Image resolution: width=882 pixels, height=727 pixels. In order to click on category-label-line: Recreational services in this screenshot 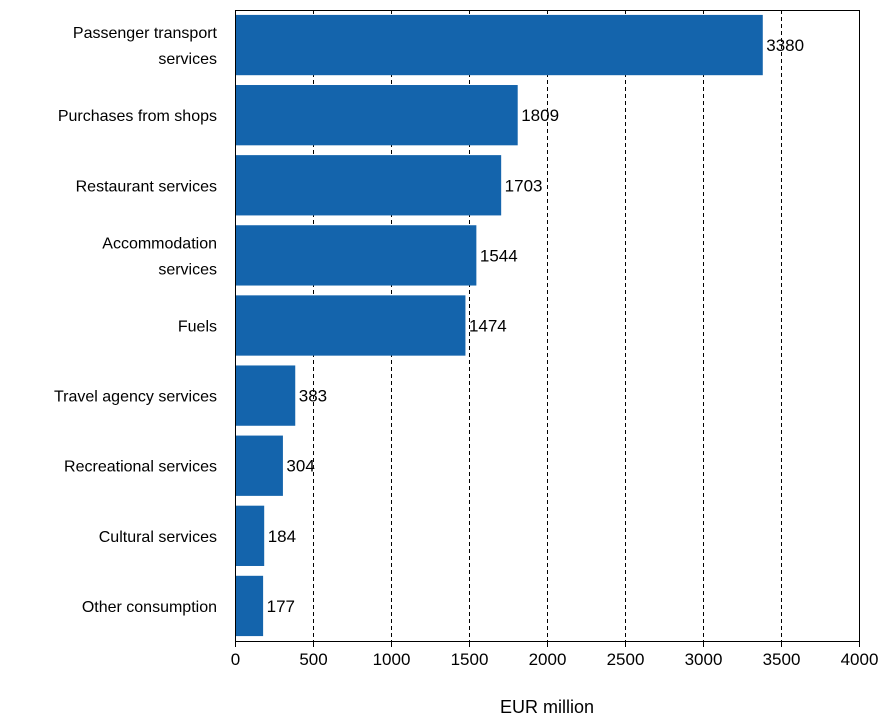, I will do `click(140, 467)`.